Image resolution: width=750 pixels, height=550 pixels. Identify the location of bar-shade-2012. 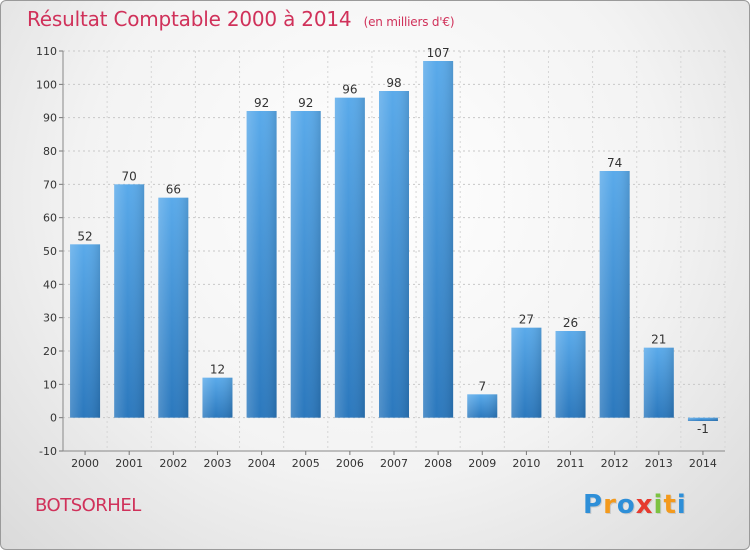
(614, 294).